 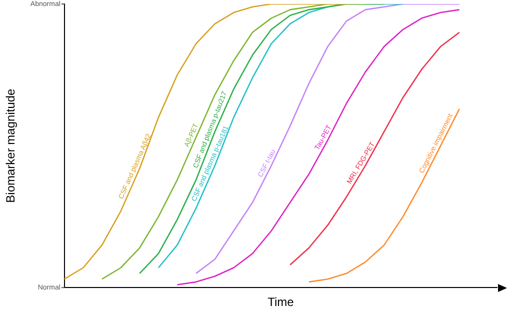 I want to click on x-axis-title: Time, so click(x=281, y=302).